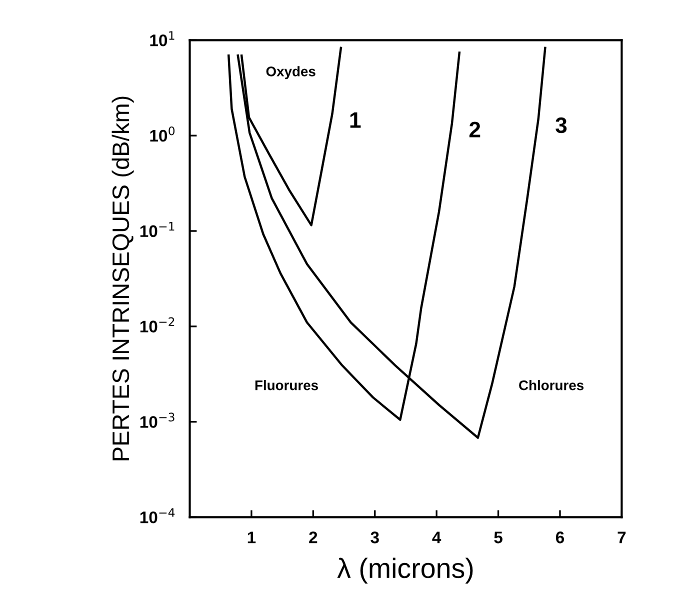  What do you see at coordinates (498, 538) in the screenshot?
I see `x-tick-label: 5` at bounding box center [498, 538].